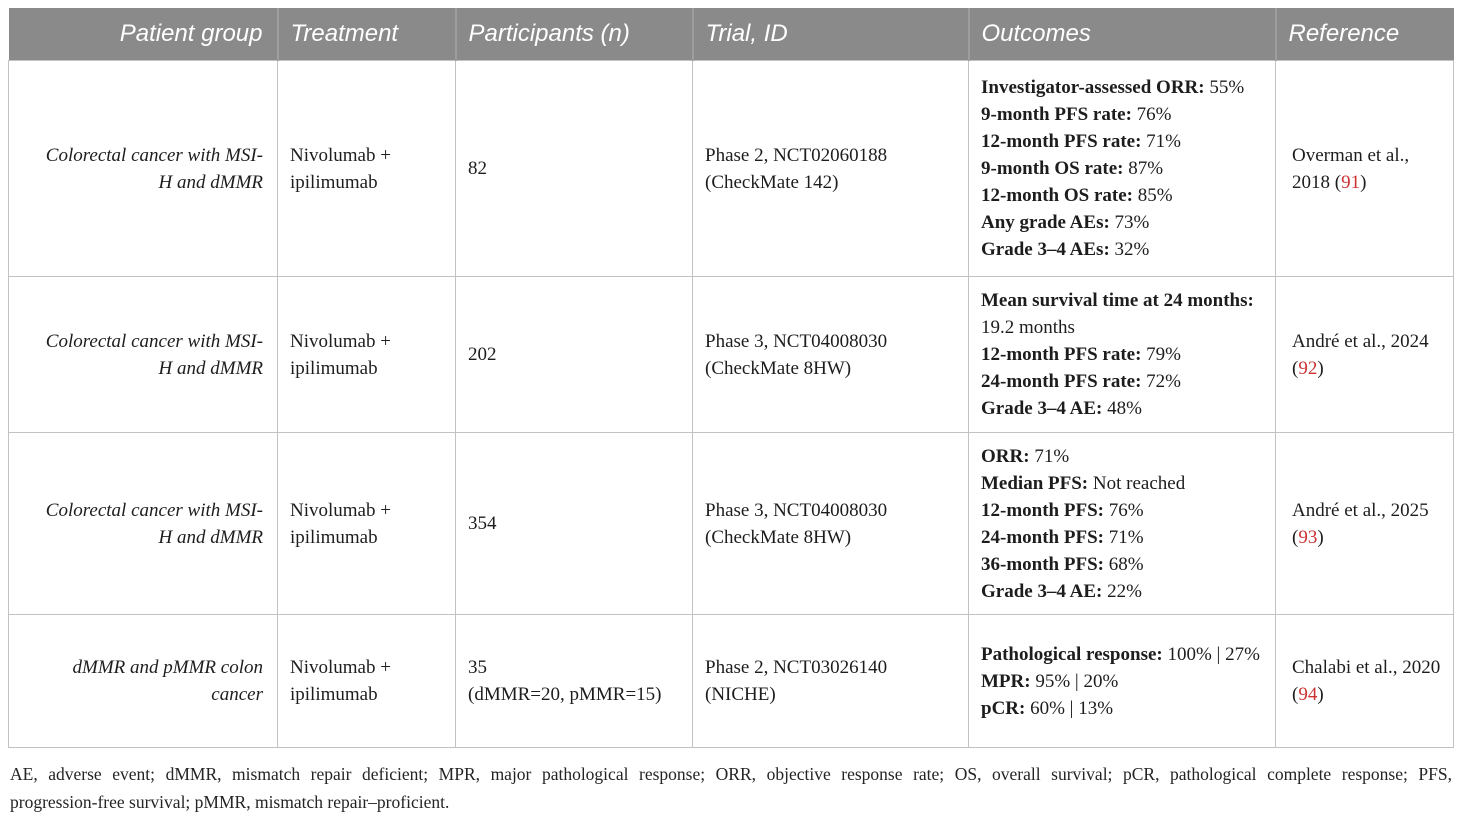 The width and height of the screenshot is (1460, 820). I want to click on outcome-value: 48%, so click(1124, 408).